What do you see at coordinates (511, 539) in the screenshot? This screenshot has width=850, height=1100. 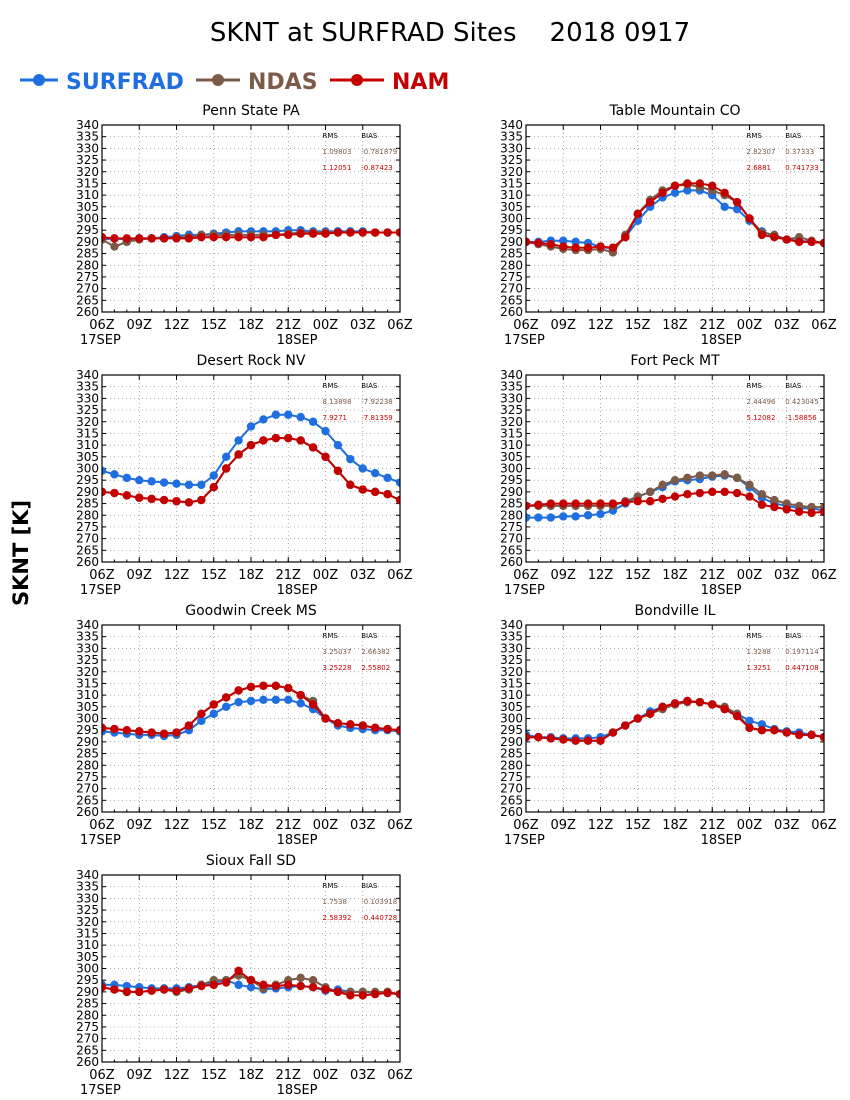 I see `y-tick-label: 270` at bounding box center [511, 539].